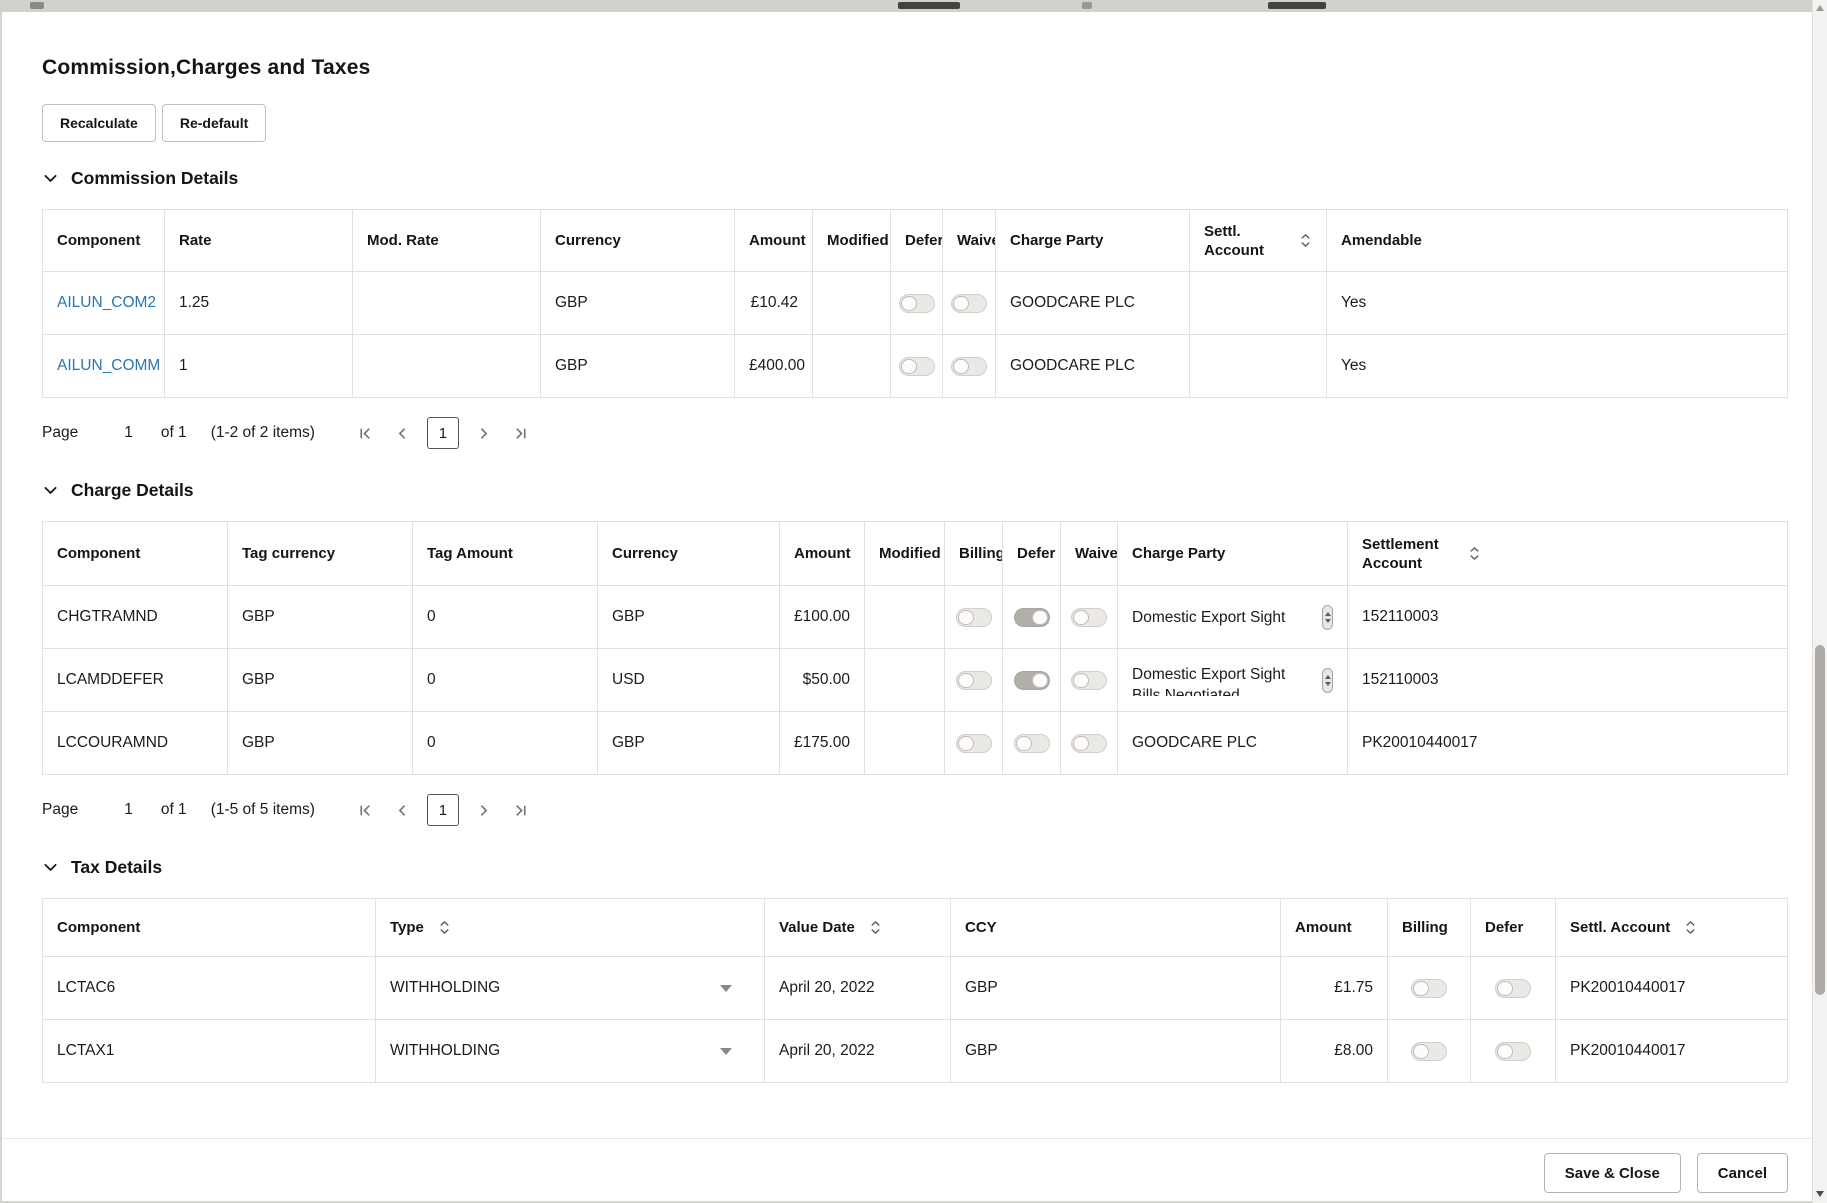 The image size is (1827, 1203). What do you see at coordinates (107, 302) in the screenshot?
I see `component-link: AILUN_COM2` at bounding box center [107, 302].